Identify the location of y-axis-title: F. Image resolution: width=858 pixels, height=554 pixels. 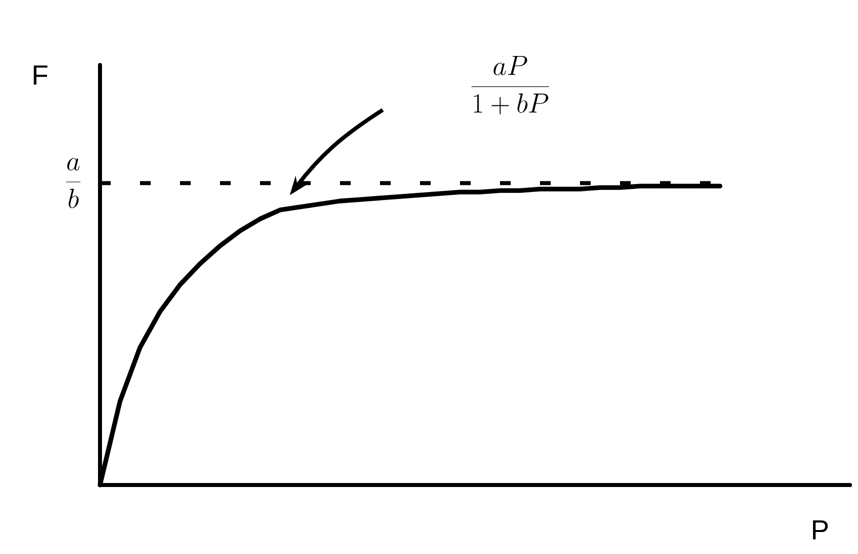
(41, 75).